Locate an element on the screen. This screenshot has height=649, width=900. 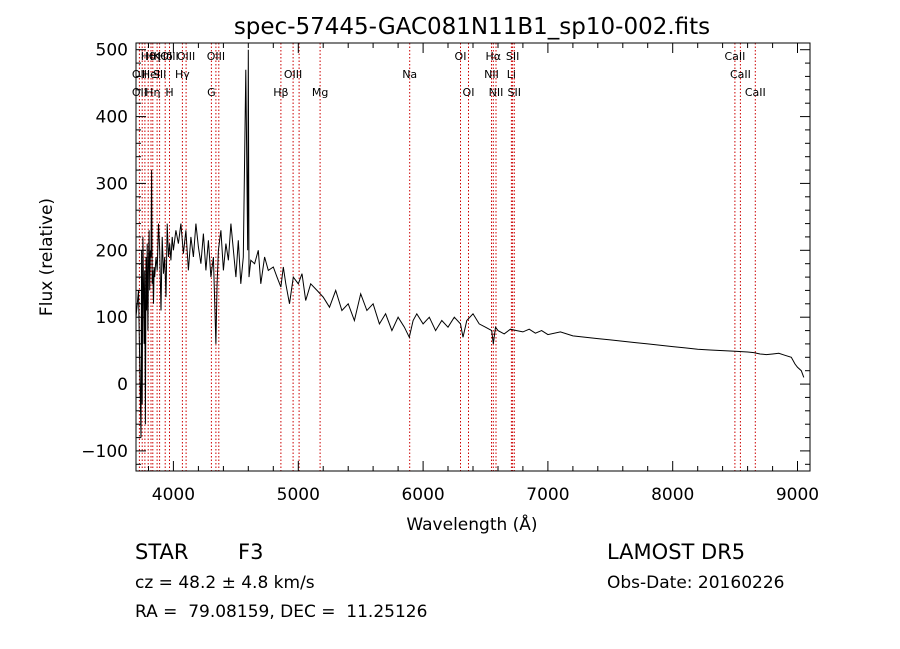
line-label-row2-7: Li is located at coordinates (511, 74).